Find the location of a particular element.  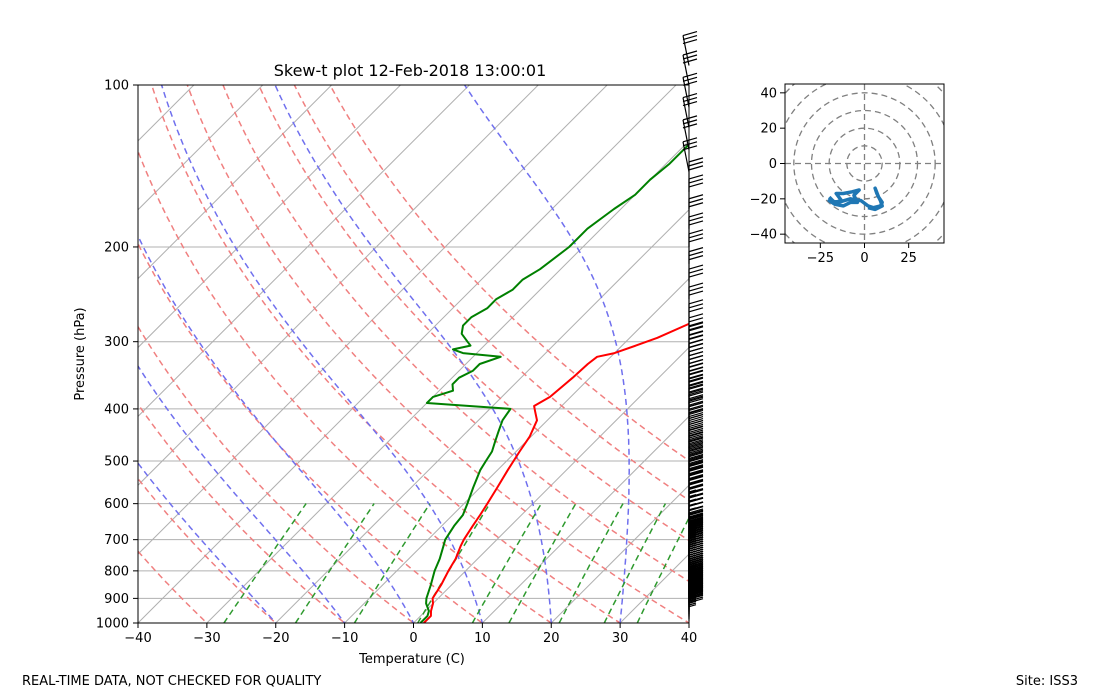

x-tick-label: 40 is located at coordinates (689, 638).